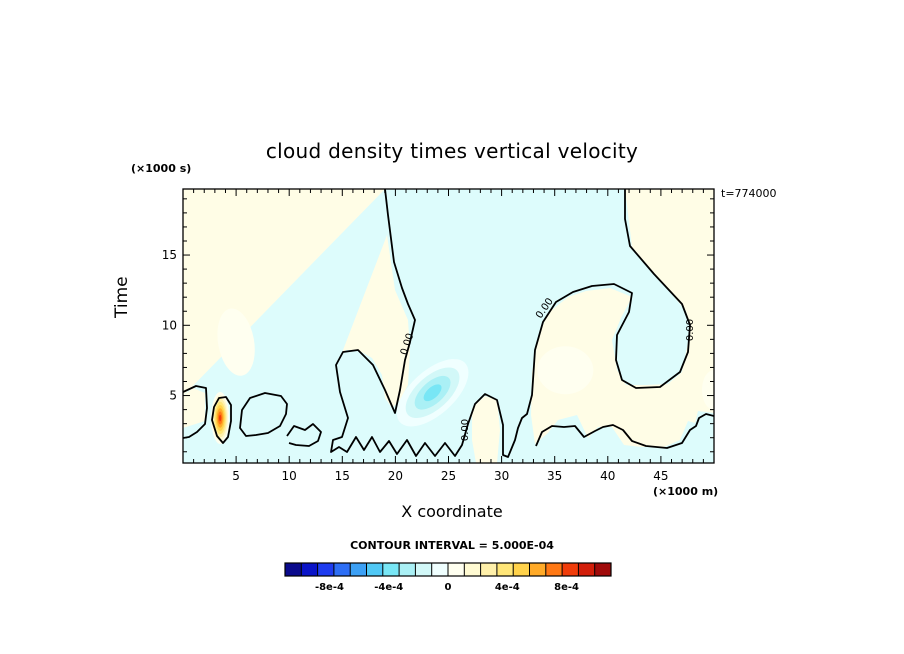  I want to click on left-edge-contour, so click(195, 412).